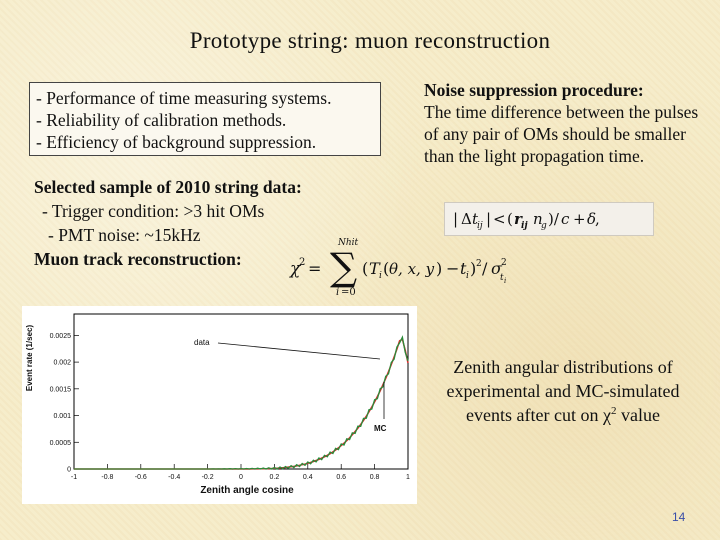 The height and width of the screenshot is (540, 720). What do you see at coordinates (518, 219) in the screenshot?
I see `svg-text: r` at bounding box center [518, 219].